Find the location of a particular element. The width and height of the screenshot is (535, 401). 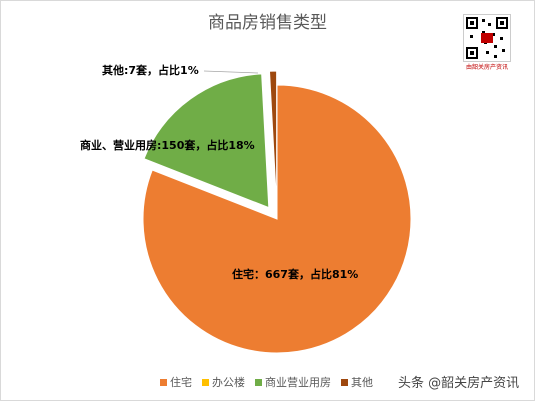

legend-item-commercial: 商业营业用房 is located at coordinates (293, 382).